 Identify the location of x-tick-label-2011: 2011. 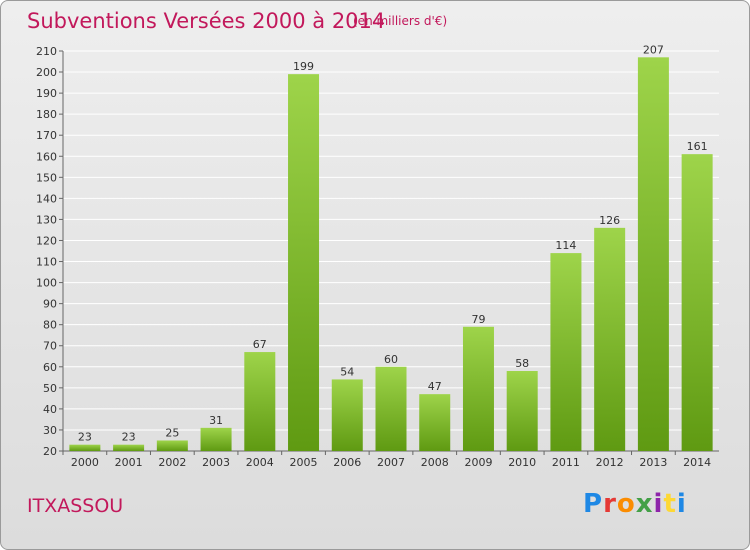
(566, 462).